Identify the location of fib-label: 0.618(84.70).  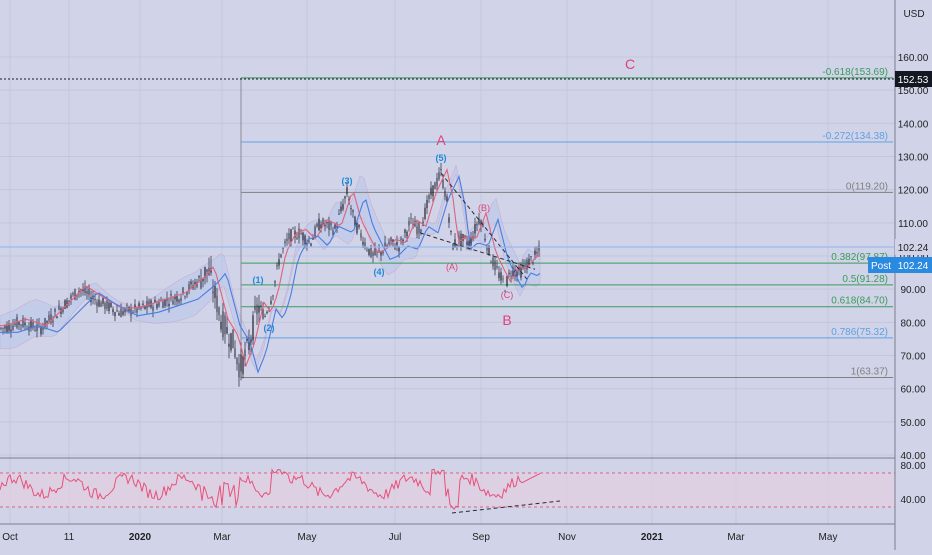
(859, 301).